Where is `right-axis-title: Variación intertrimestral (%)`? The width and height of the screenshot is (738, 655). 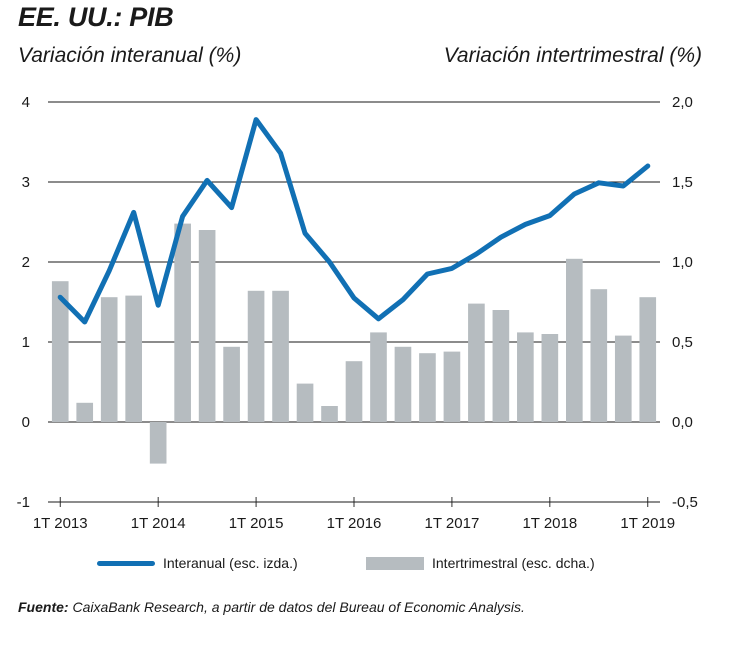 right-axis-title: Variación intertrimestral (%) is located at coordinates (572, 55).